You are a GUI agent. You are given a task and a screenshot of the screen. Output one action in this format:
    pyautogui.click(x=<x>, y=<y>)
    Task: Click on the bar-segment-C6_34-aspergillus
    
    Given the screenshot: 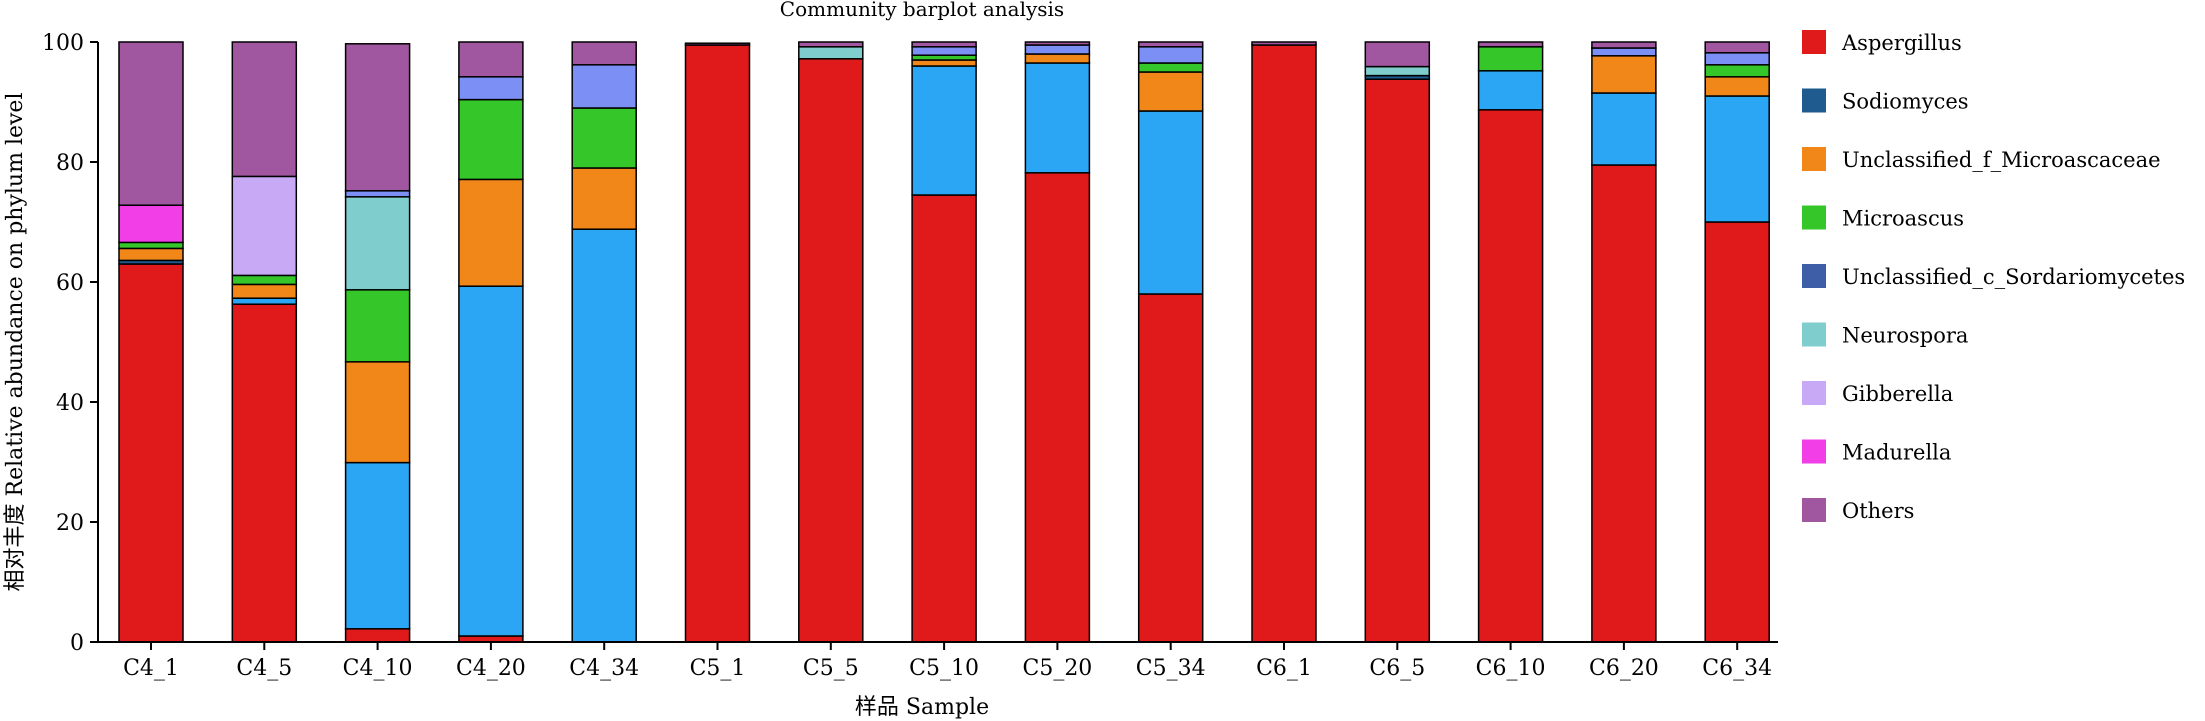 What is the action you would take?
    pyautogui.click(x=1737, y=432)
    